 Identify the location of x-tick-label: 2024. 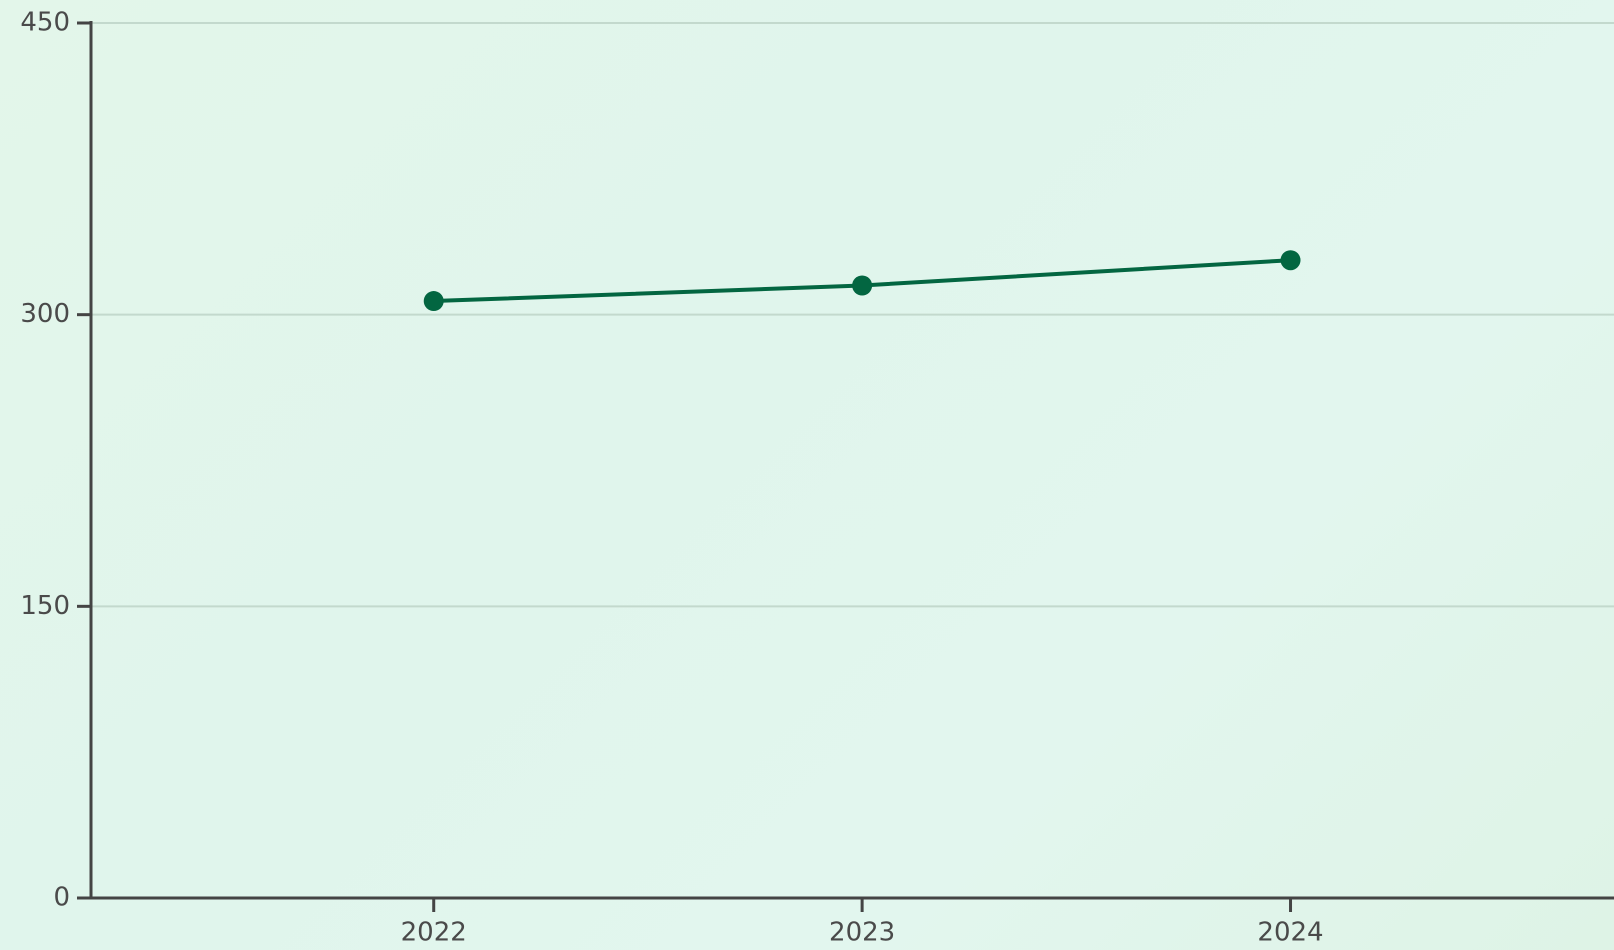
(1290, 933).